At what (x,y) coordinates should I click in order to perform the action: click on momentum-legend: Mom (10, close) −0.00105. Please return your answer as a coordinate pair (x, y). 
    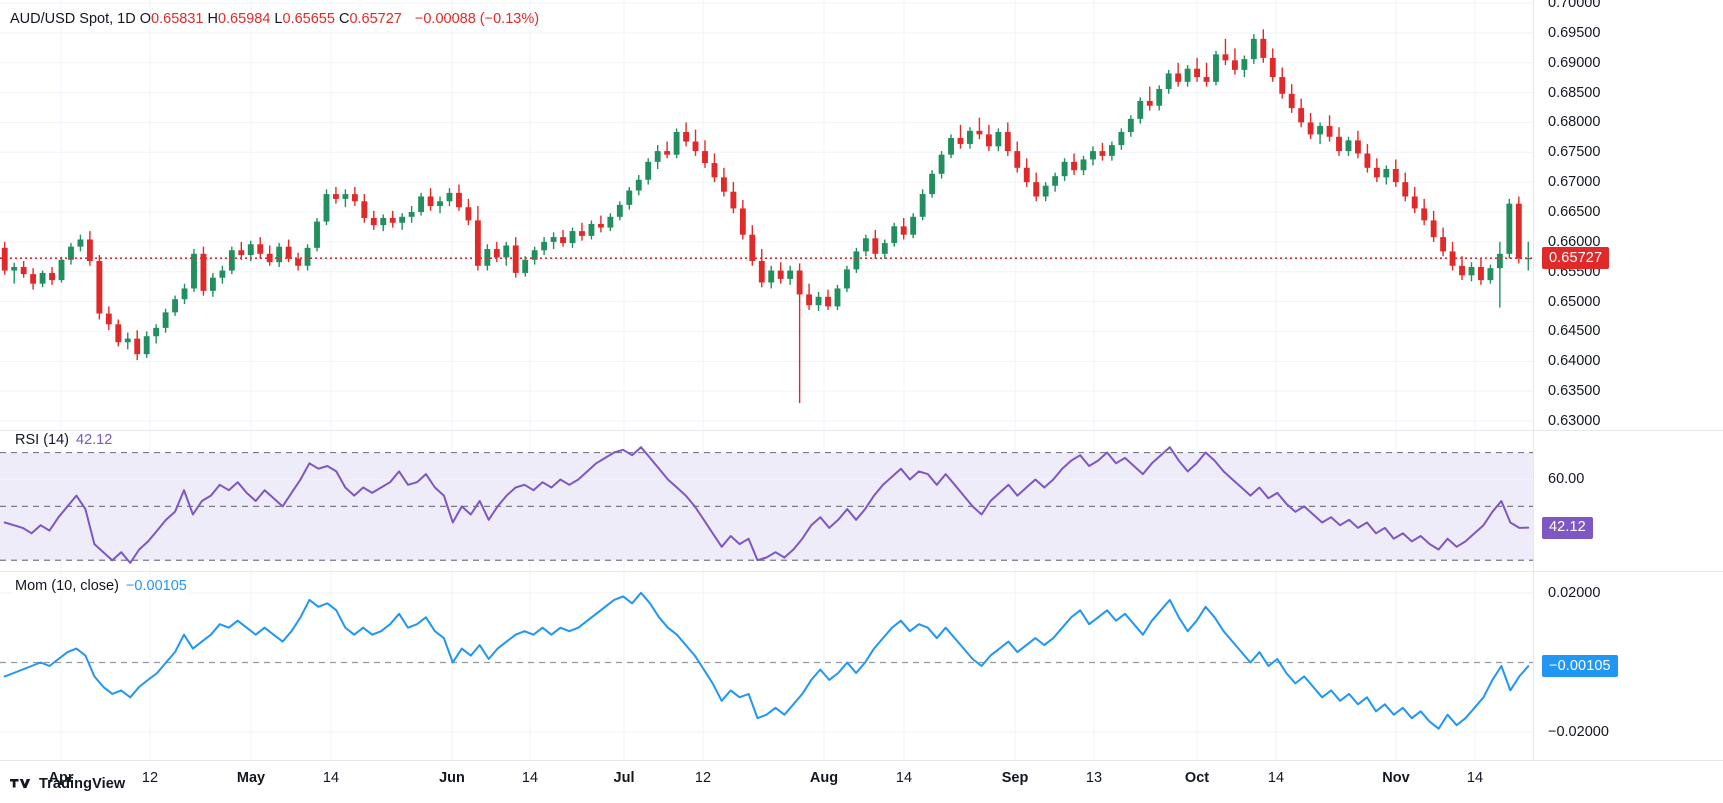
    Looking at the image, I should click on (101, 586).